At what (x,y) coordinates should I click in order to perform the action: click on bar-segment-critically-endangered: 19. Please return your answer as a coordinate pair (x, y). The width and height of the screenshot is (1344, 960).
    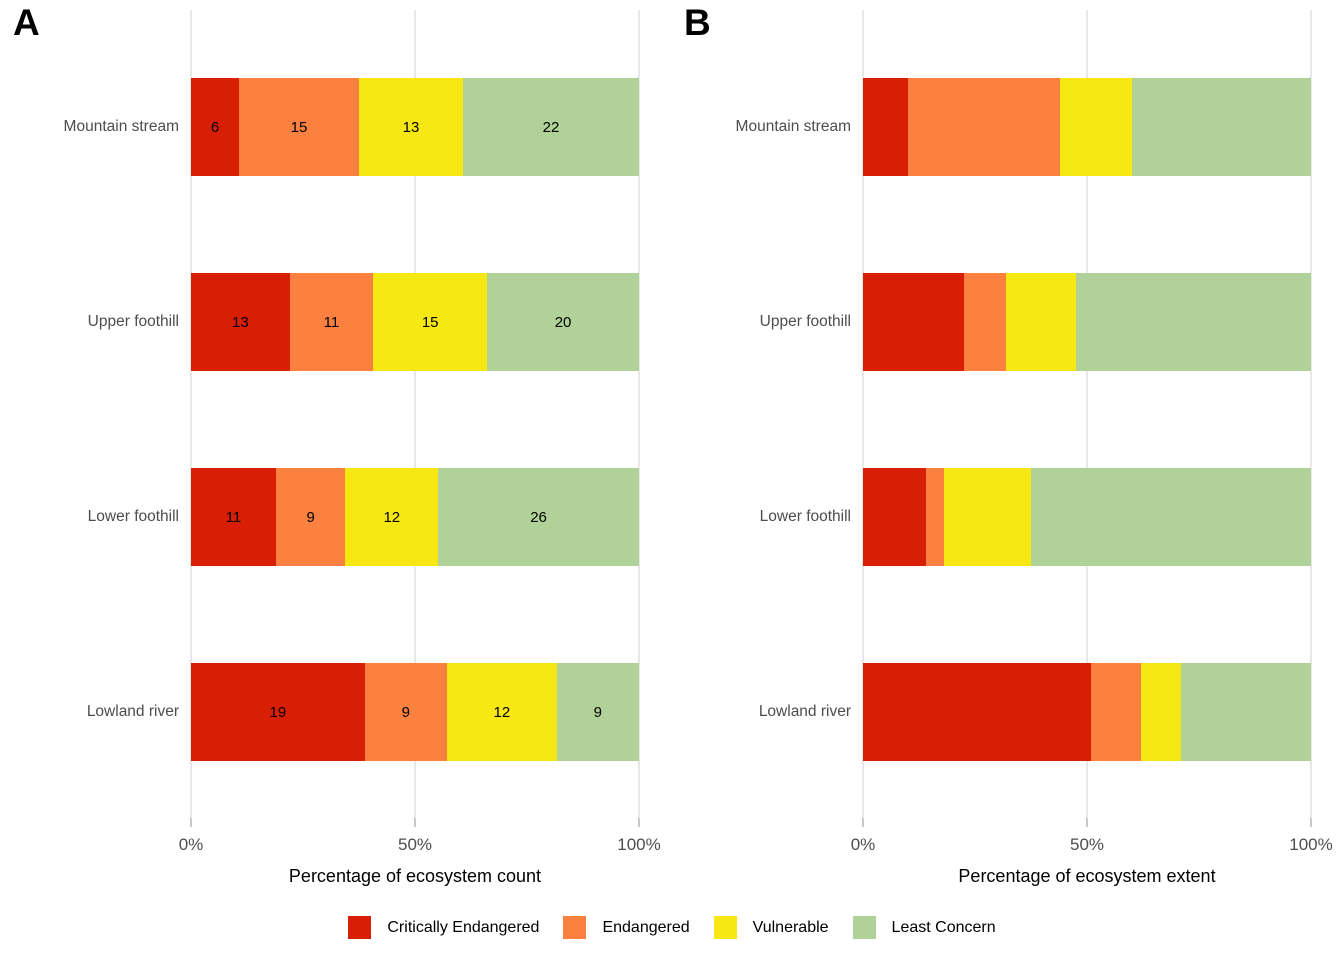
    Looking at the image, I should click on (278, 712).